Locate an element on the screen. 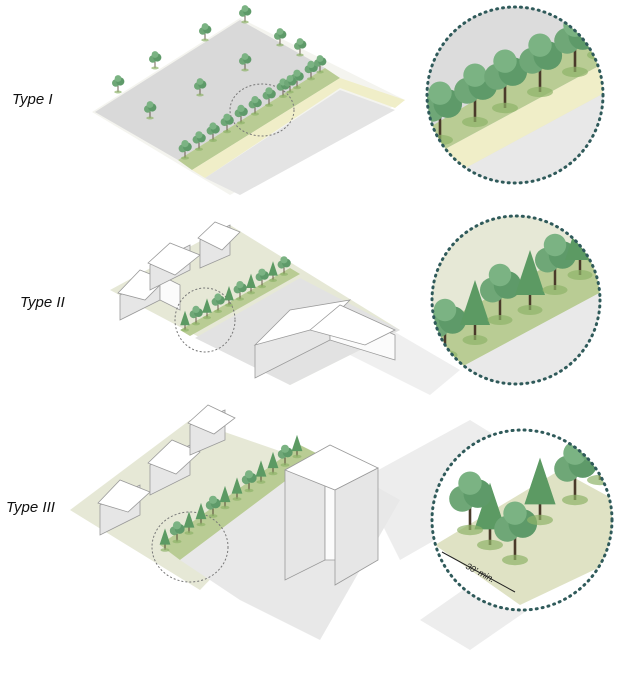 The width and height of the screenshot is (619, 689). type-label: Type III is located at coordinates (30, 507).